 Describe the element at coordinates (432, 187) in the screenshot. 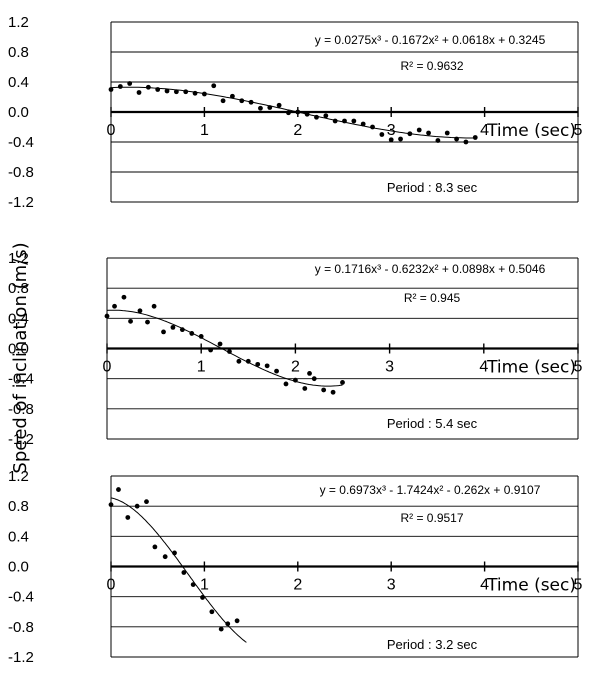

I see `period-label: Period : 8.3 sec` at that location.